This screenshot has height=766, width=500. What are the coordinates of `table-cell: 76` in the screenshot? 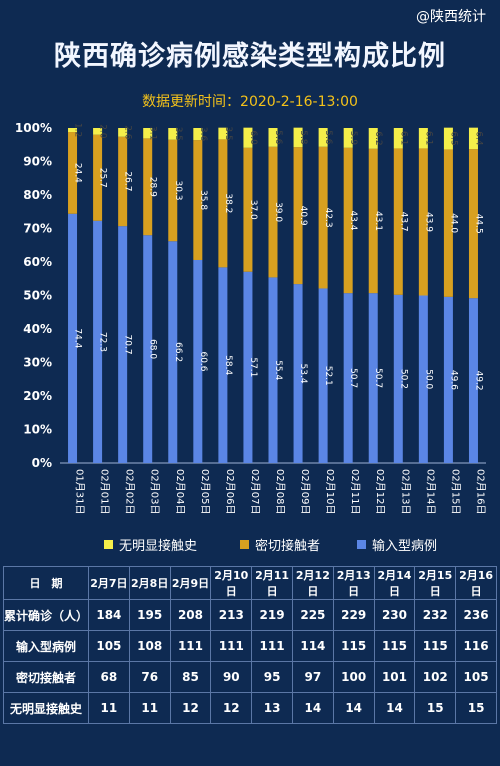 It's located at (149, 677).